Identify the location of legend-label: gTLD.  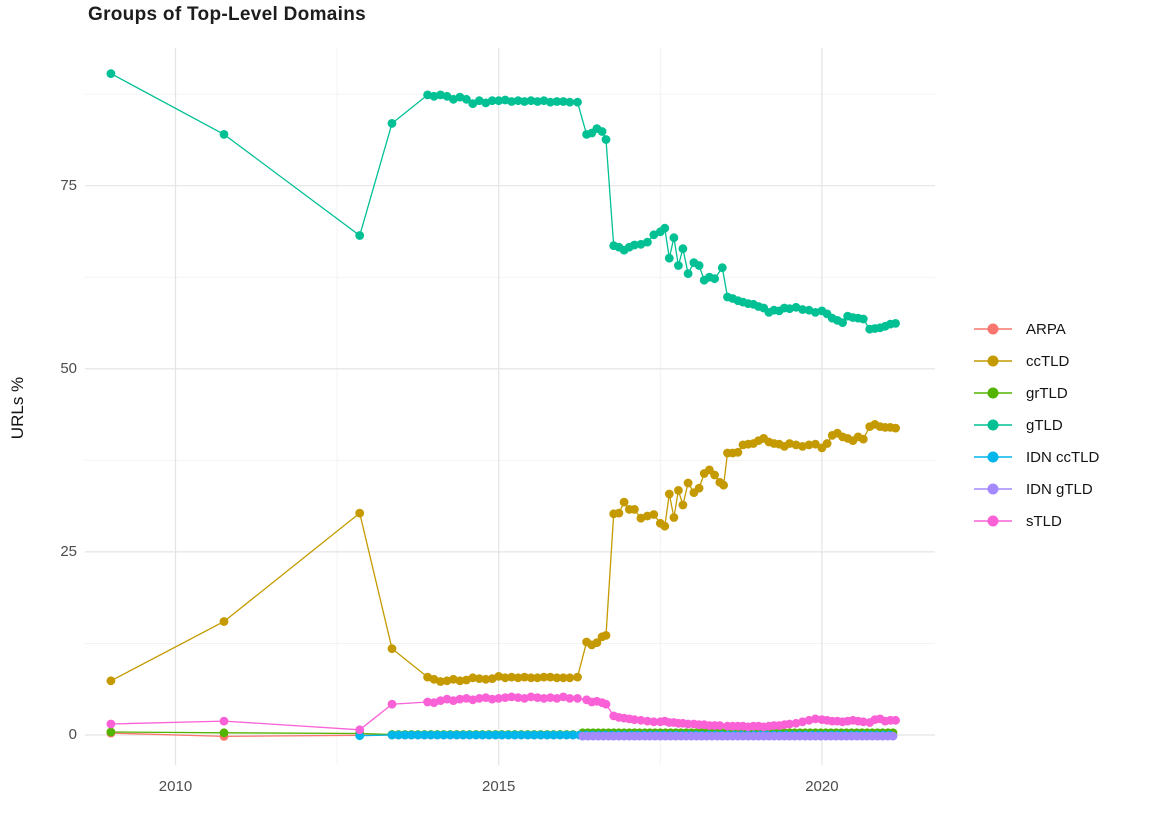
(1044, 425).